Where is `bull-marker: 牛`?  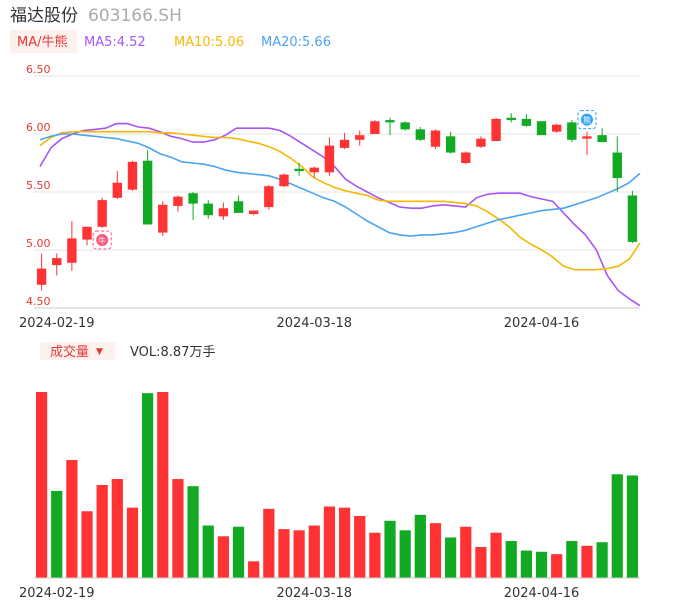
bull-marker: 牛 is located at coordinates (102, 240).